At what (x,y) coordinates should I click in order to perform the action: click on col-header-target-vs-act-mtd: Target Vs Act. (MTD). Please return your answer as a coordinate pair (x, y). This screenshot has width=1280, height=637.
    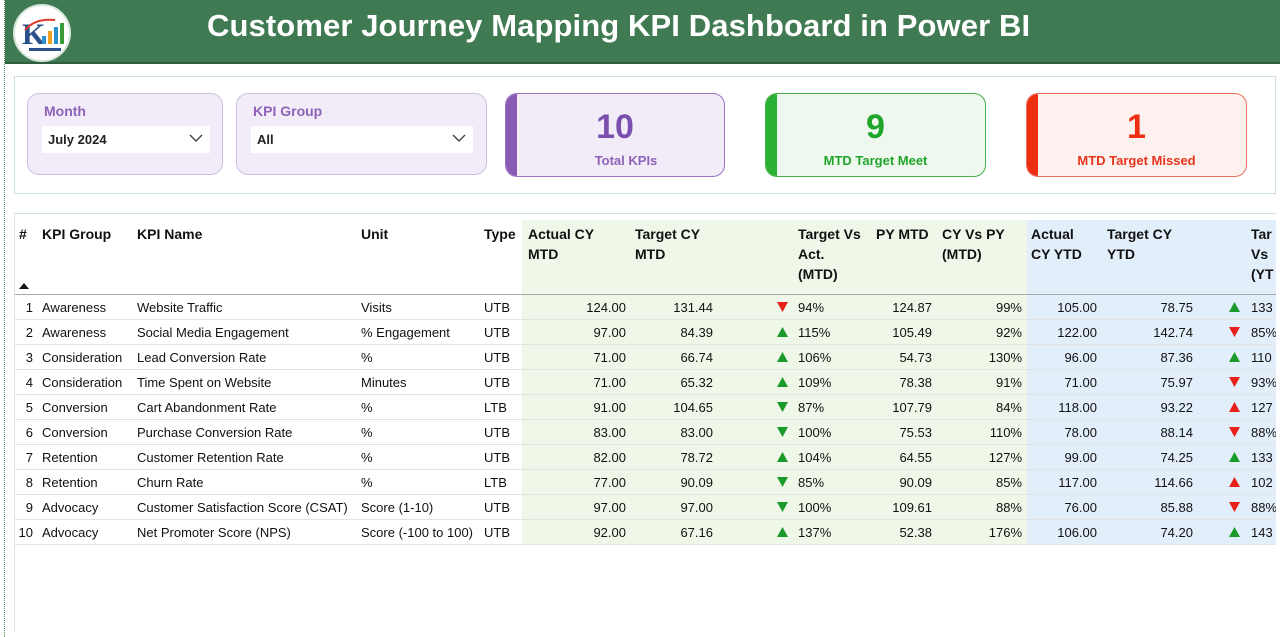
    Looking at the image, I should click on (829, 254).